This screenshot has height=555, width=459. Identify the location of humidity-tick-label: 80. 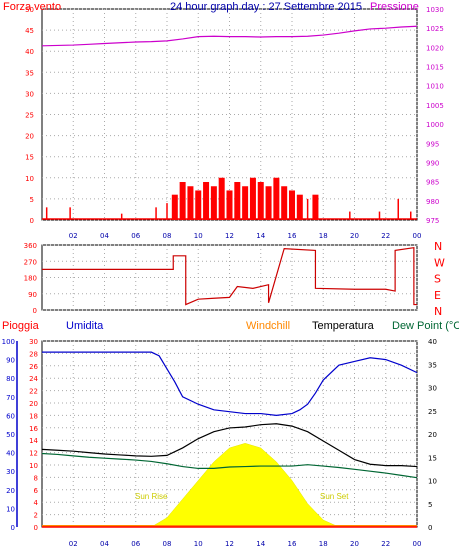
(10, 379).